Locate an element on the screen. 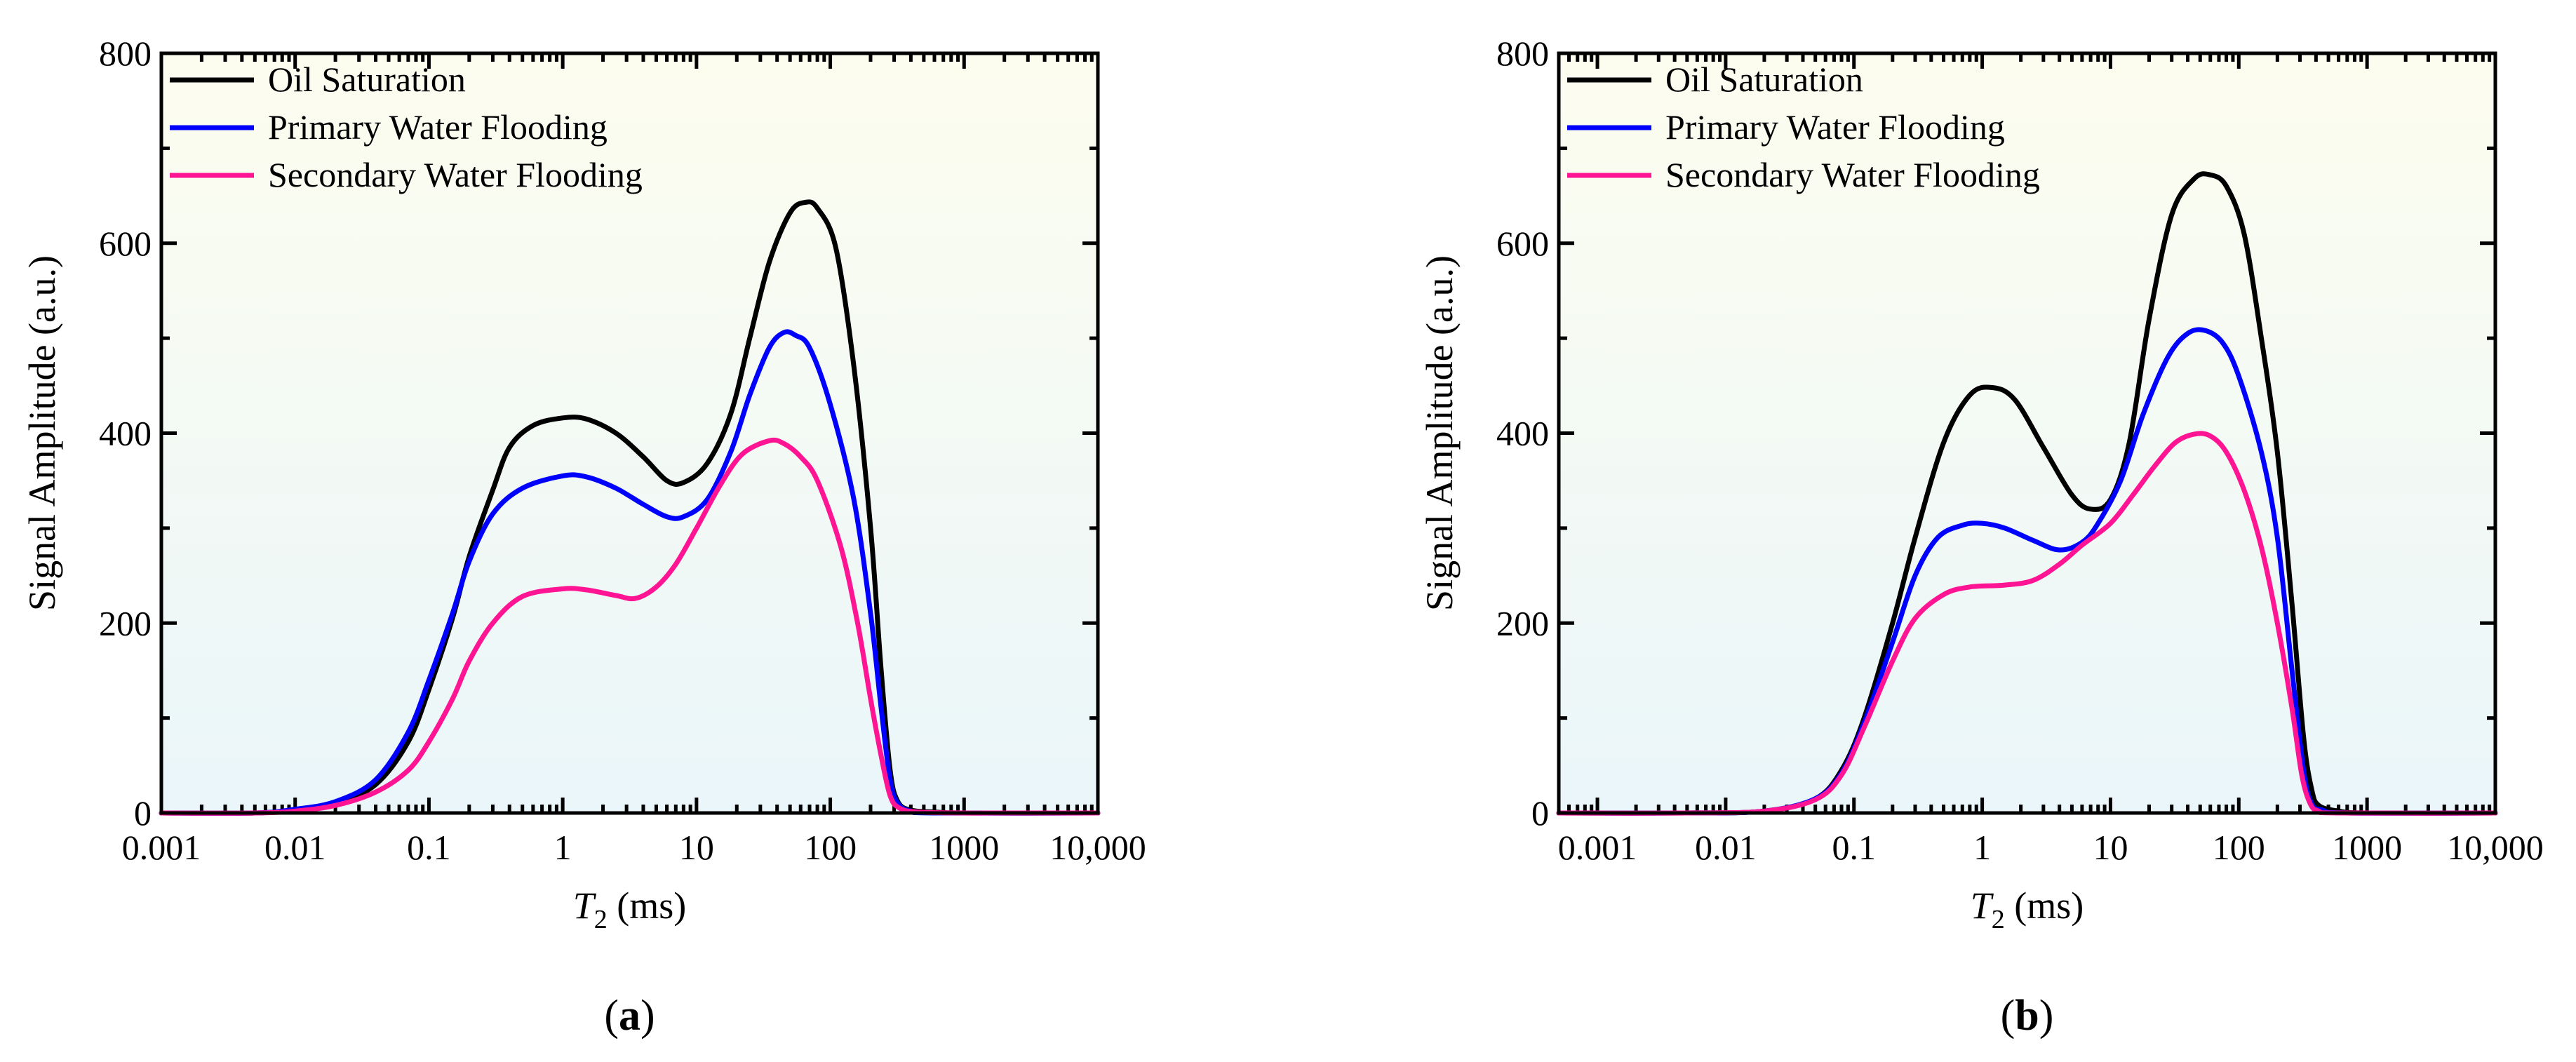 The image size is (2576, 1062). panel-label-a: (a) is located at coordinates (629, 1016).